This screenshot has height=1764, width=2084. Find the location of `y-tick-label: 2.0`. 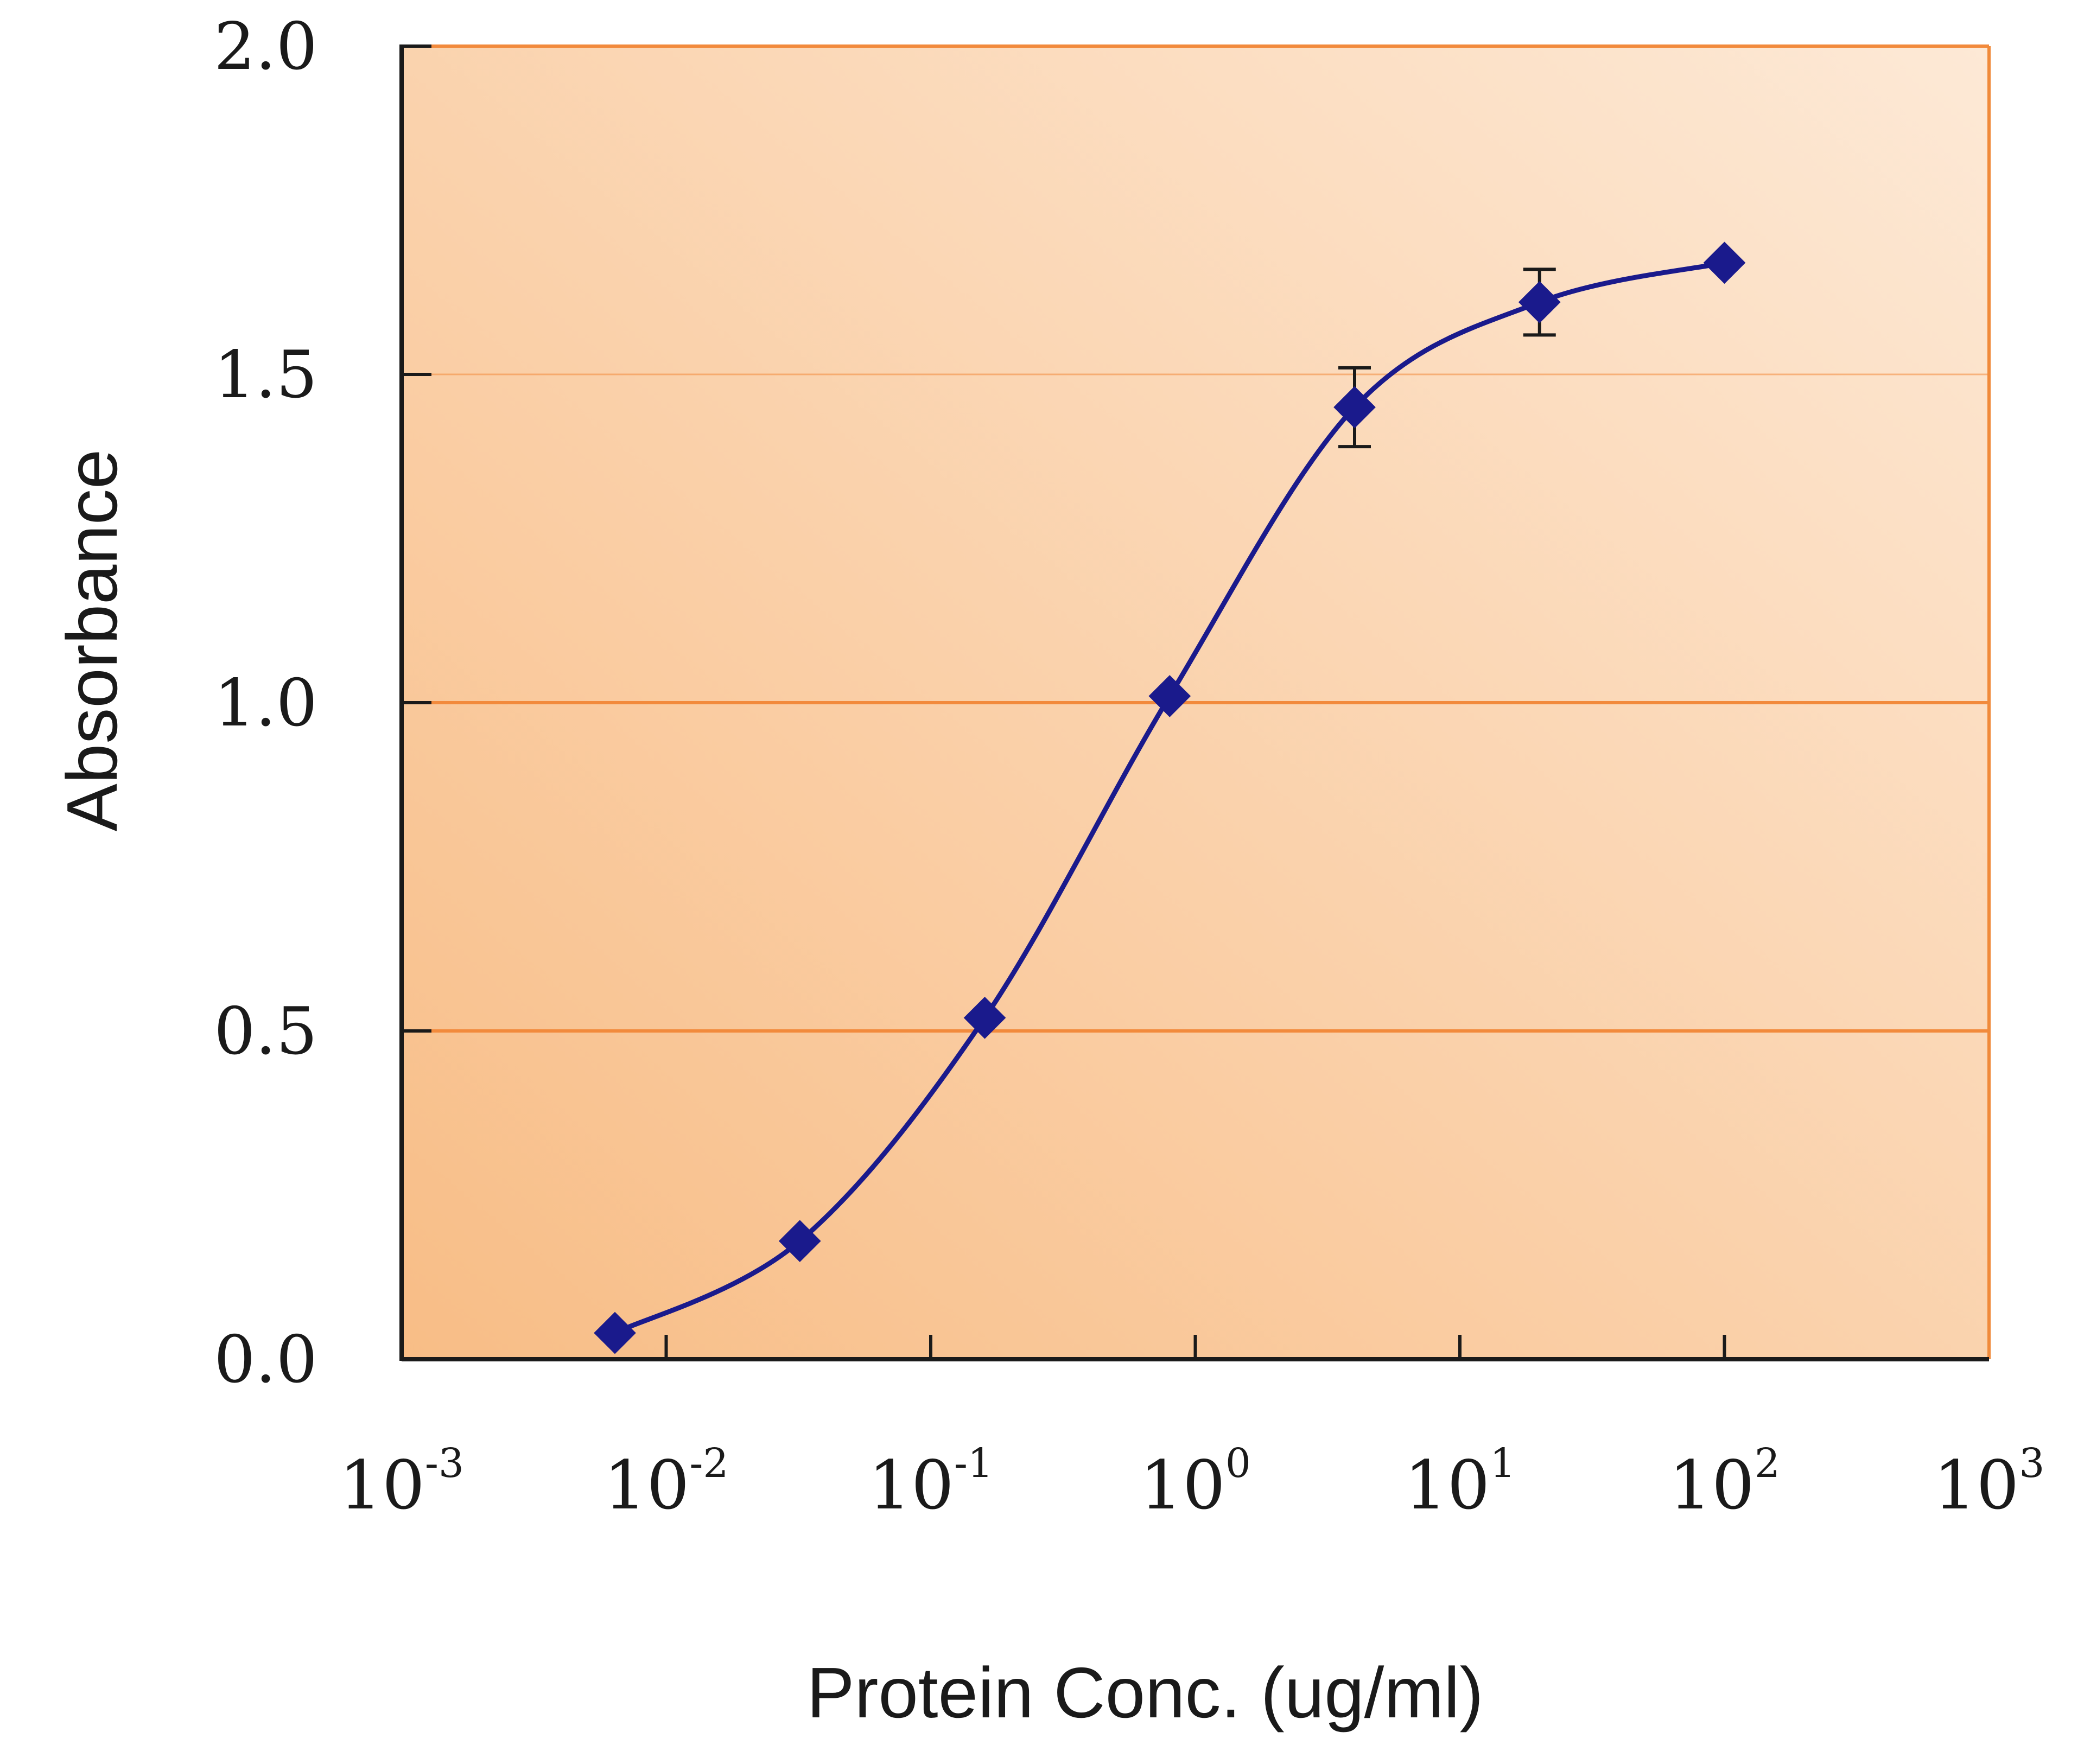

y-tick-label: 2.0 is located at coordinates (266, 47).